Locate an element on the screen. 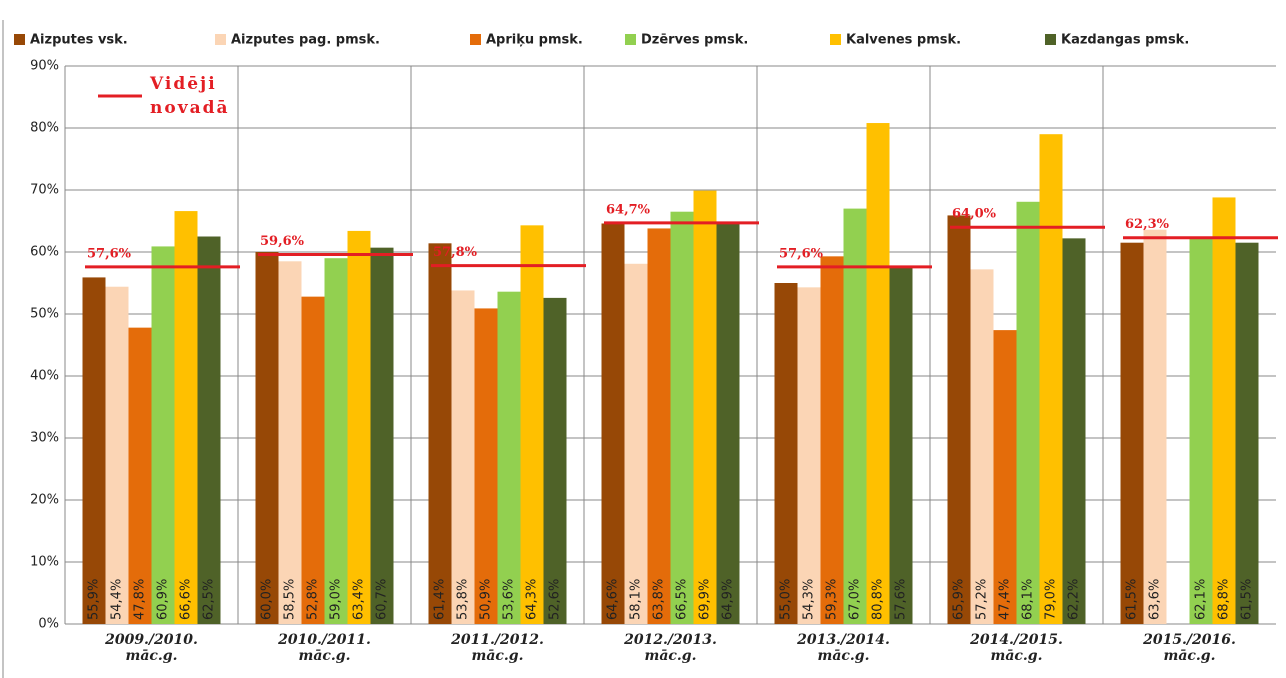 The image size is (1286, 678). value-label: 79,0% is located at coordinates (1051, 599).